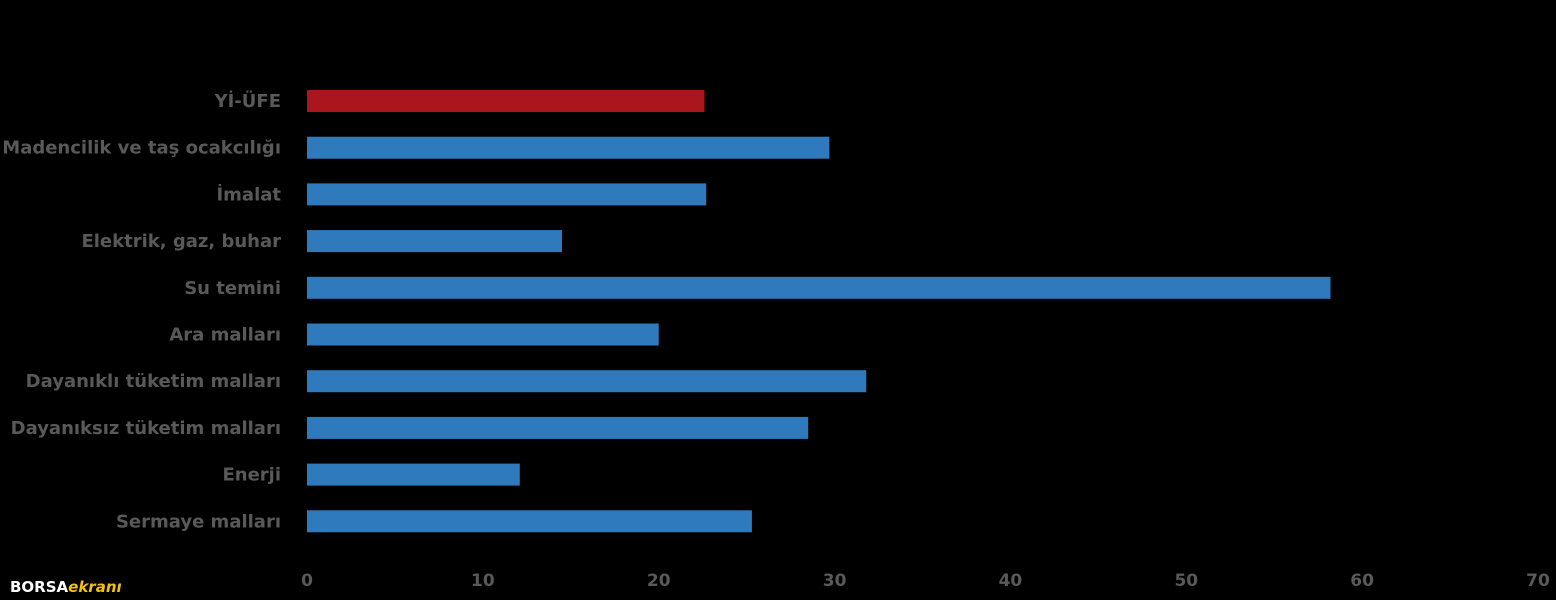  Describe the element at coordinates (307, 581) in the screenshot. I see `x-tick-label-0: 0` at that location.